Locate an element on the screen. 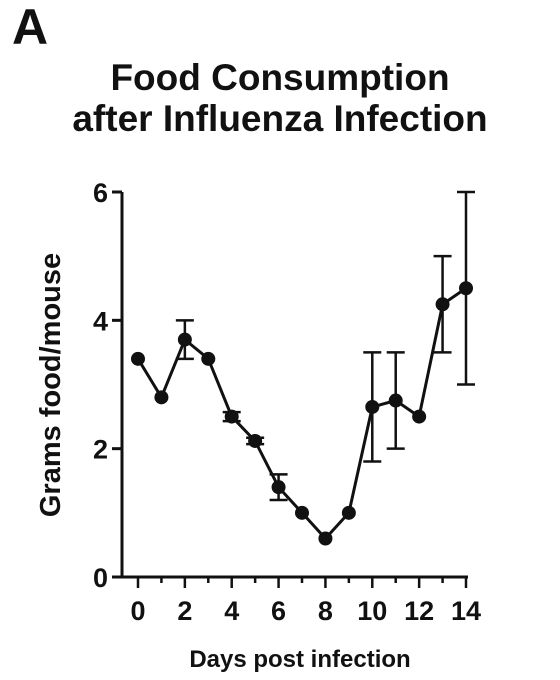  y-tick-label-2: 2 is located at coordinates (100, 450).